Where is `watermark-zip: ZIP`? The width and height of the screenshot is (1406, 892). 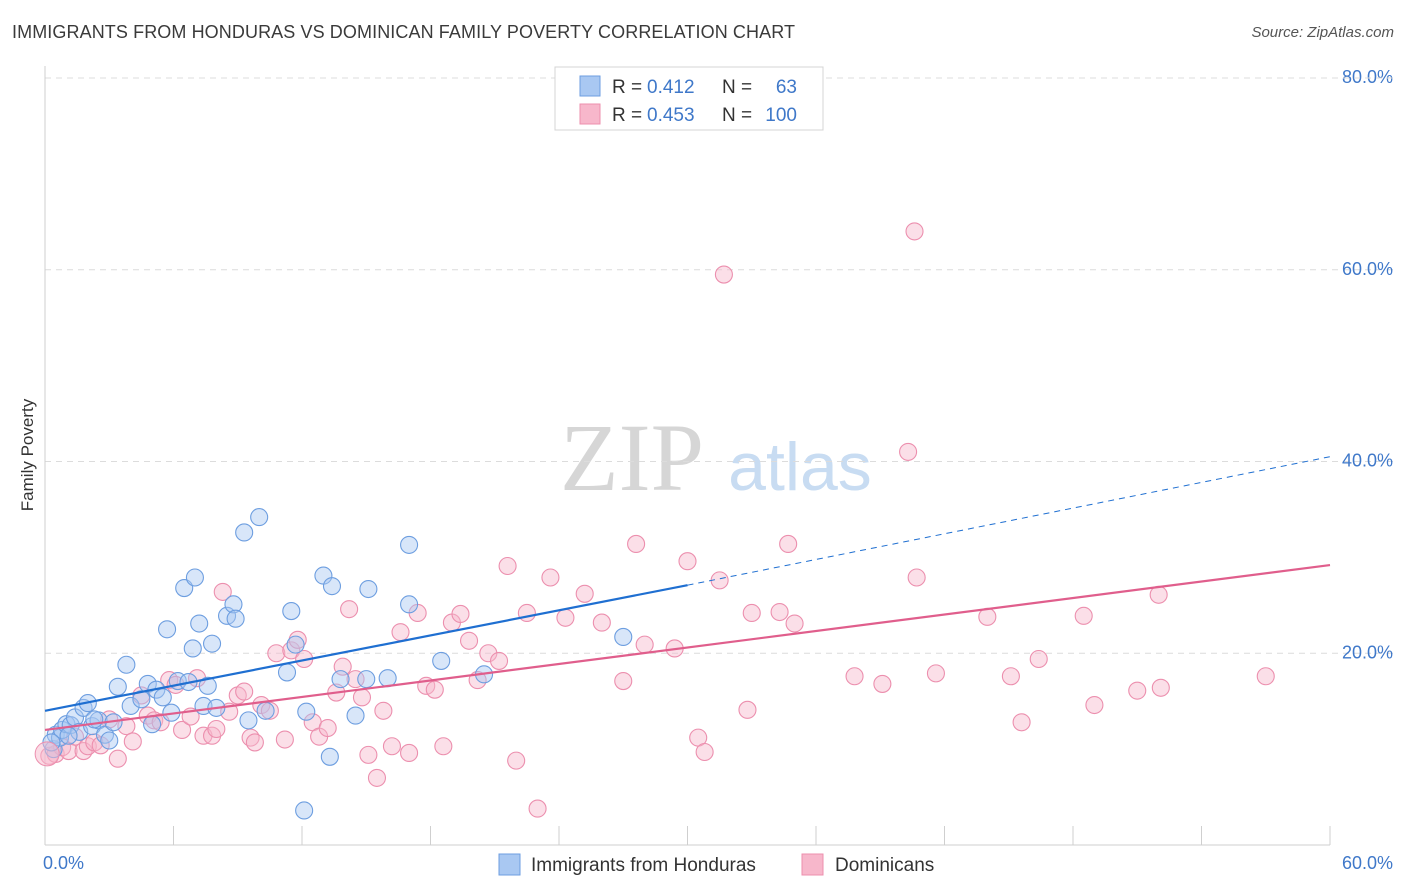
watermark-zip: ZIP is located at coordinates (632, 457).